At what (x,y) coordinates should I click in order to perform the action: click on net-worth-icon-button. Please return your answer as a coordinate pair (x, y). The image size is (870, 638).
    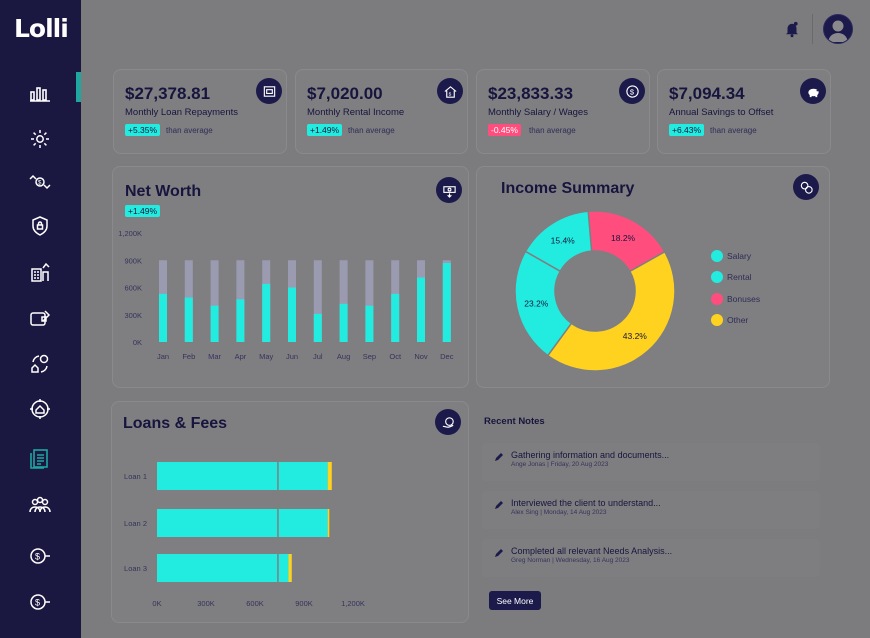
    Looking at the image, I should click on (449, 190).